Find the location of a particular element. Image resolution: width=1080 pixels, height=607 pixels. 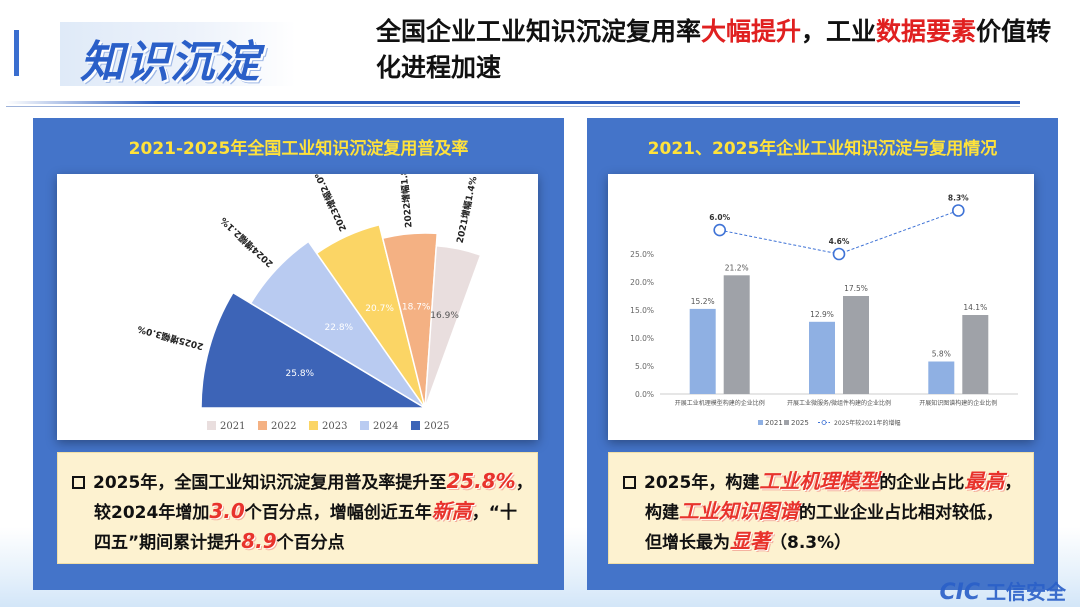

note-text: 的工业企业占比相对较低， is located at coordinates (901, 513).